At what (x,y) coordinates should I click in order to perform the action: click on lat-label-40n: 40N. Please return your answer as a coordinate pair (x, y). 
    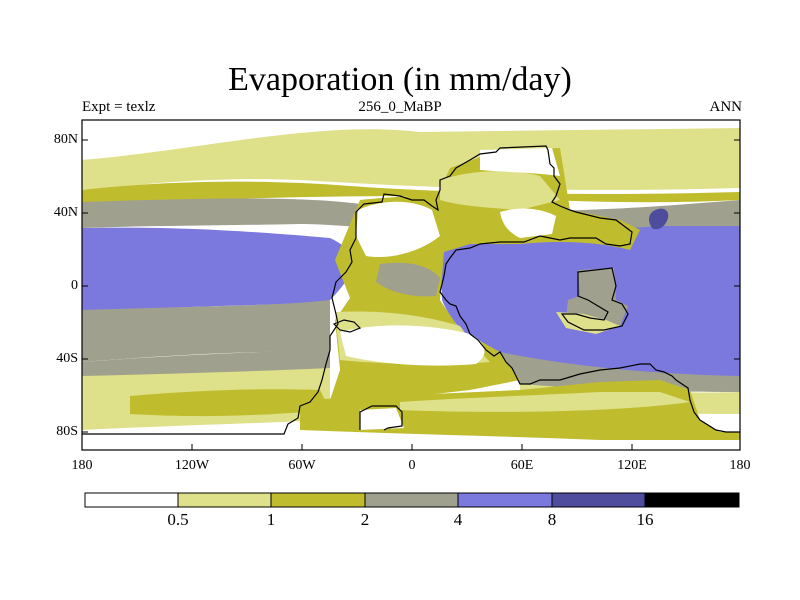
    Looking at the image, I should click on (65, 212).